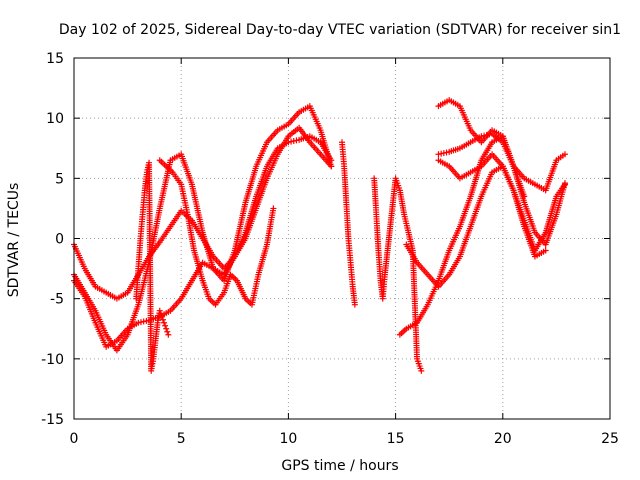 This screenshot has width=640, height=480. Describe the element at coordinates (501, 145) in the screenshot. I see `series-track-g` at that location.